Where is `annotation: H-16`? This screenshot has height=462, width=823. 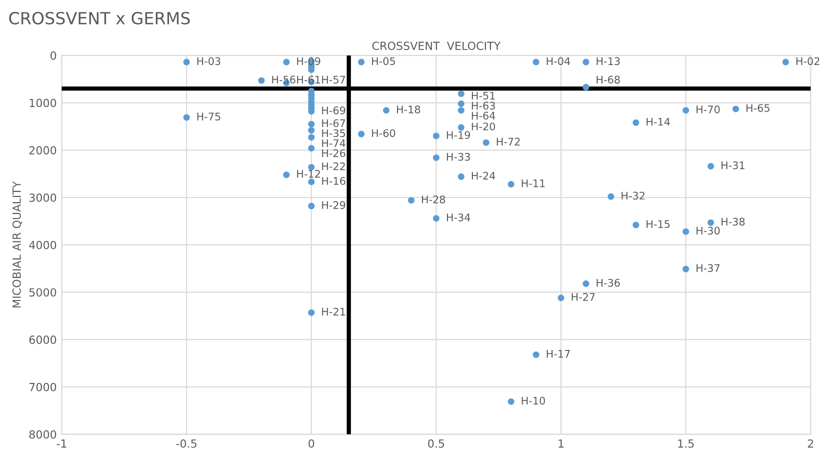 annotation: H-16 is located at coordinates (334, 181).